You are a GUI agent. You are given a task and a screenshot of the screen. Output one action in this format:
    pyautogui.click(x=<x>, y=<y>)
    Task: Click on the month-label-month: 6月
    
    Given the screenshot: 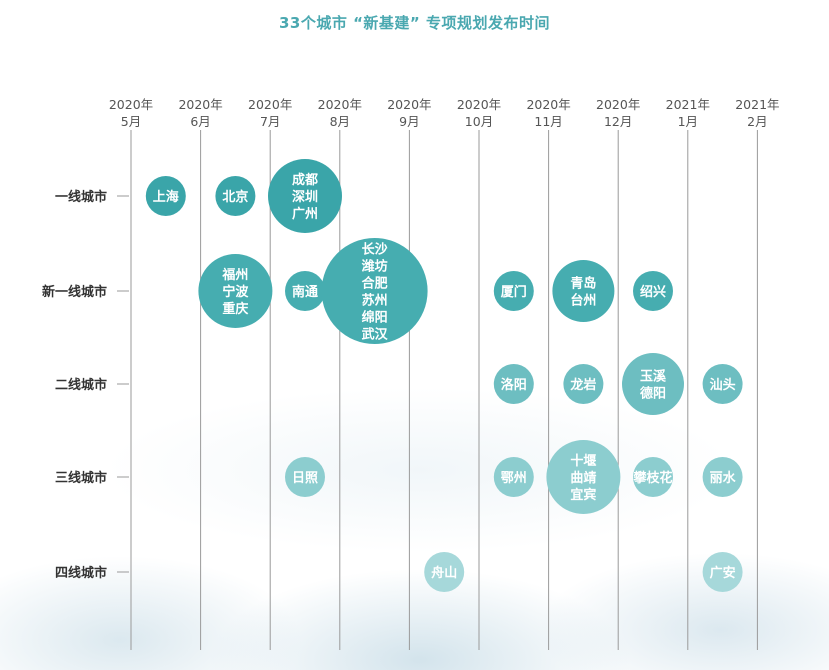 What is the action you would take?
    pyautogui.click(x=200, y=121)
    